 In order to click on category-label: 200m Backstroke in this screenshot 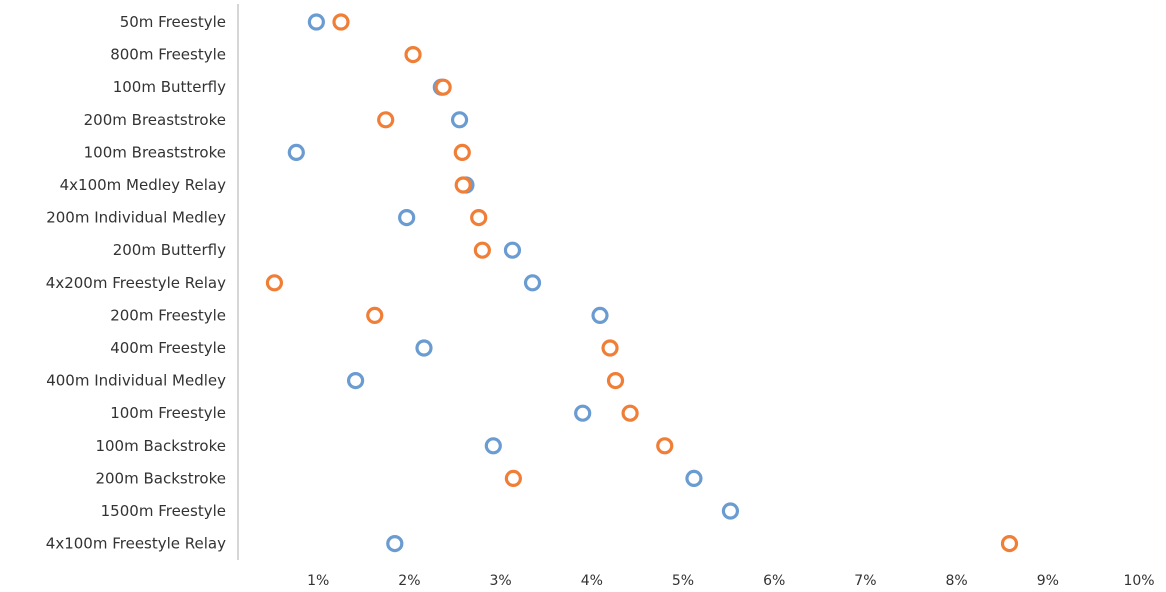, I will do `click(160, 478)`.